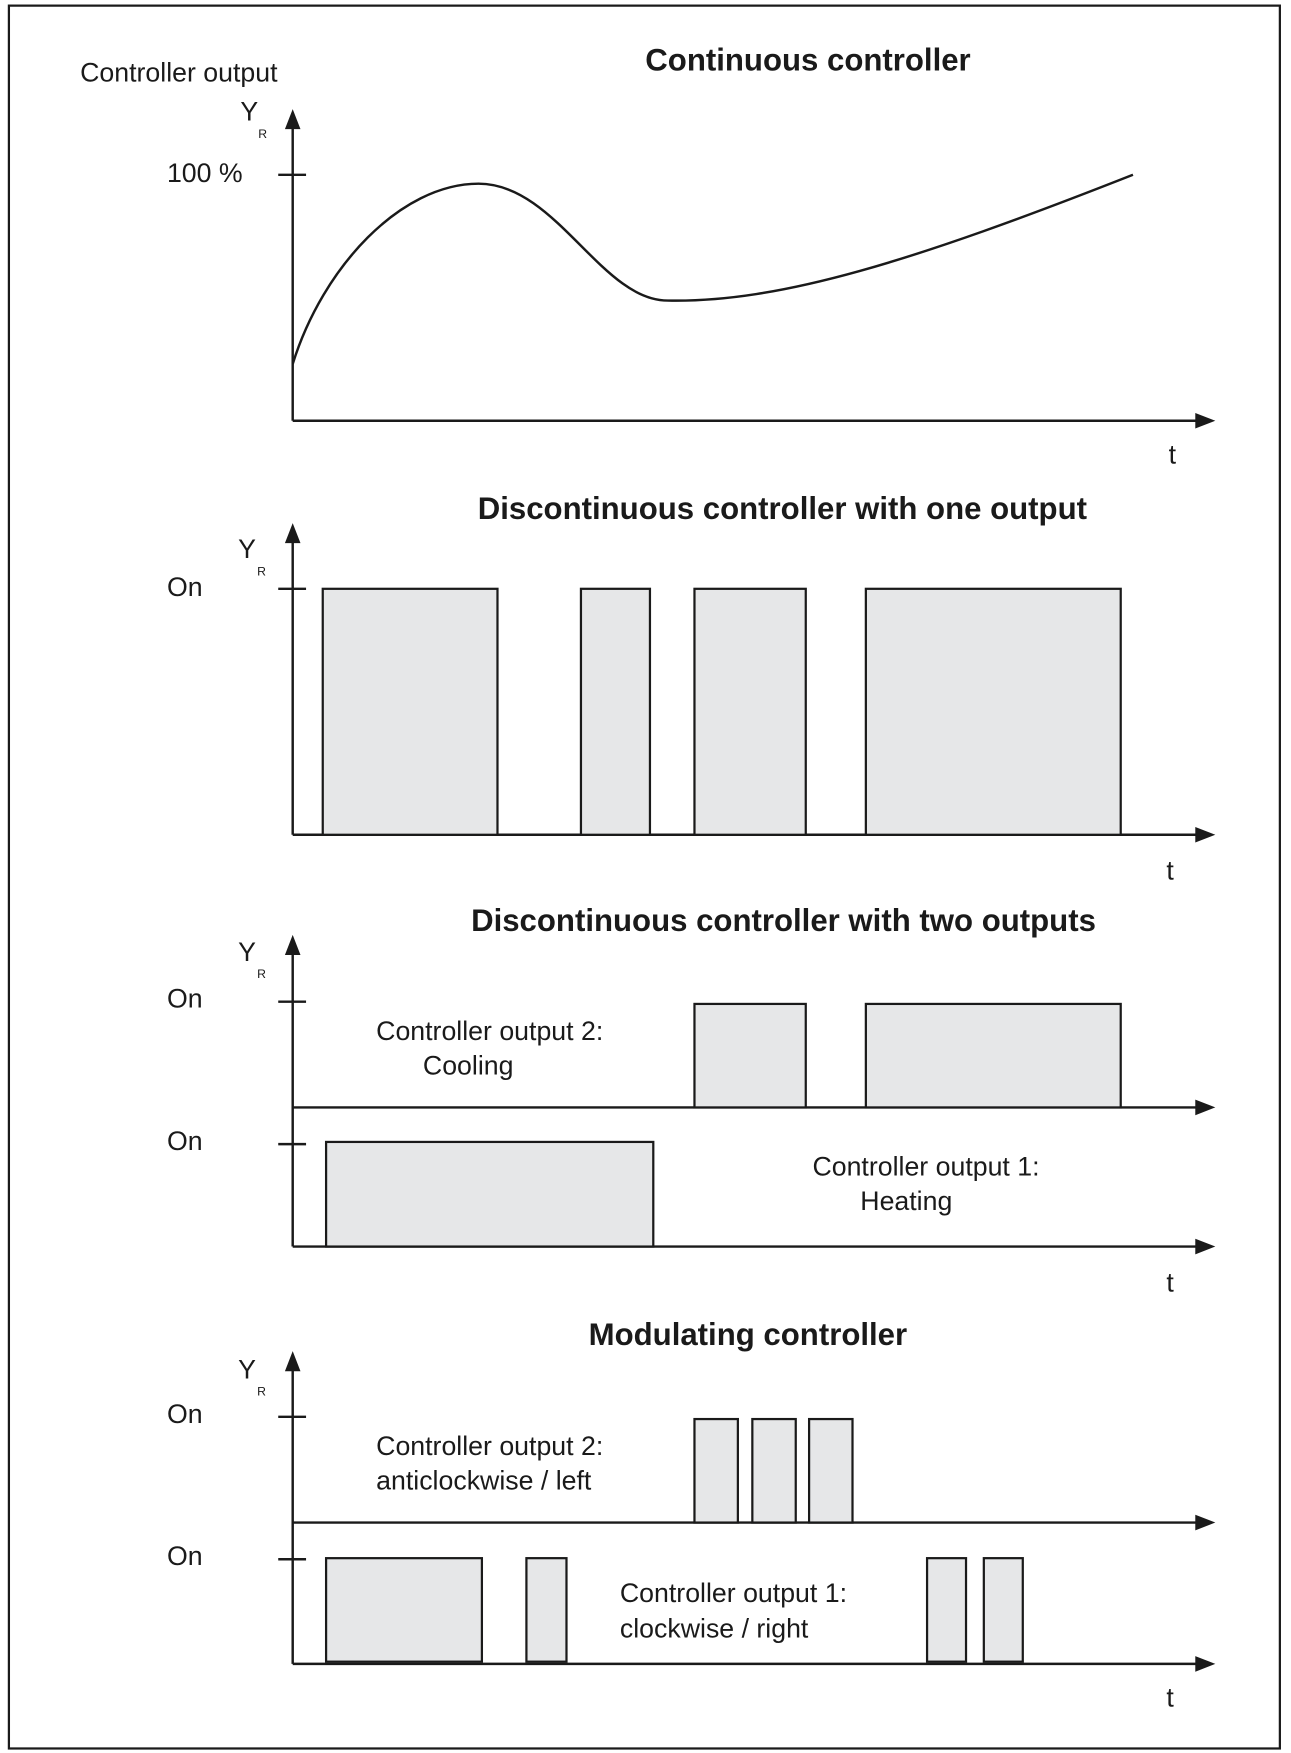  Describe the element at coordinates (807, 60) in the screenshot. I see `panel-title: Continuous controller` at that location.